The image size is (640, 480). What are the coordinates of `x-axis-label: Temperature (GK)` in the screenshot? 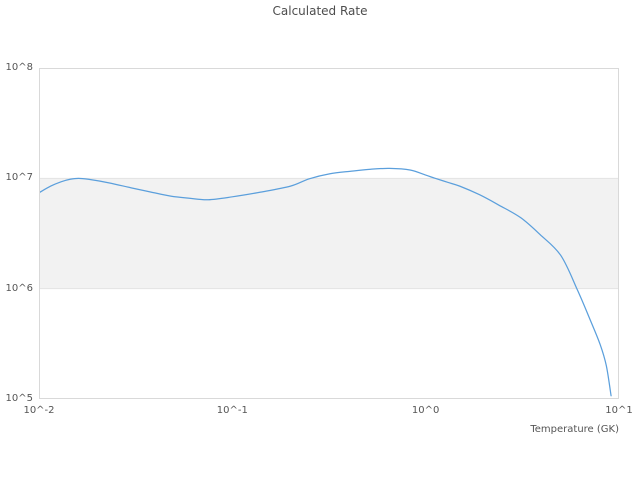 It's located at (574, 429).